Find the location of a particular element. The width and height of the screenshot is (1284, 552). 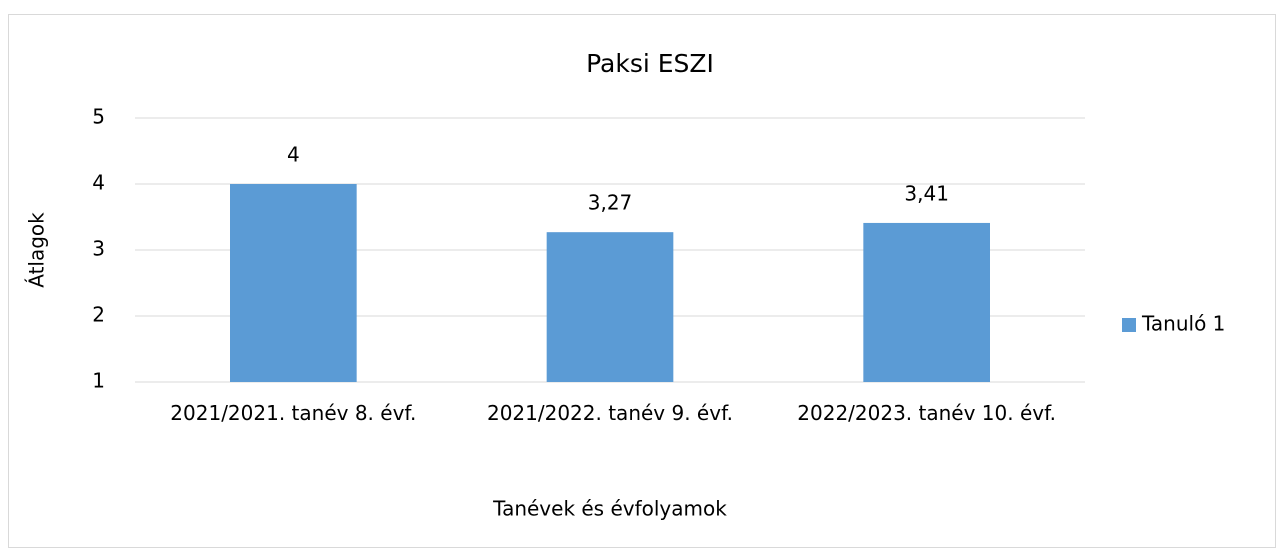

data-label: 4 is located at coordinates (293, 155).